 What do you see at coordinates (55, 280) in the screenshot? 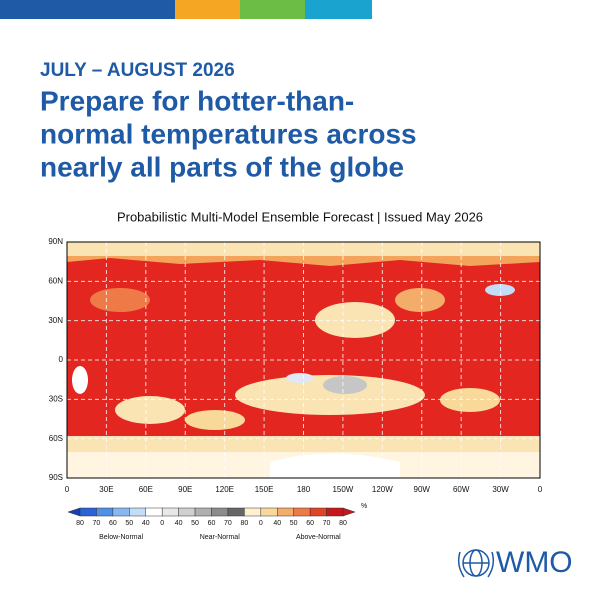
I see `lat-label: 60N` at bounding box center [55, 280].